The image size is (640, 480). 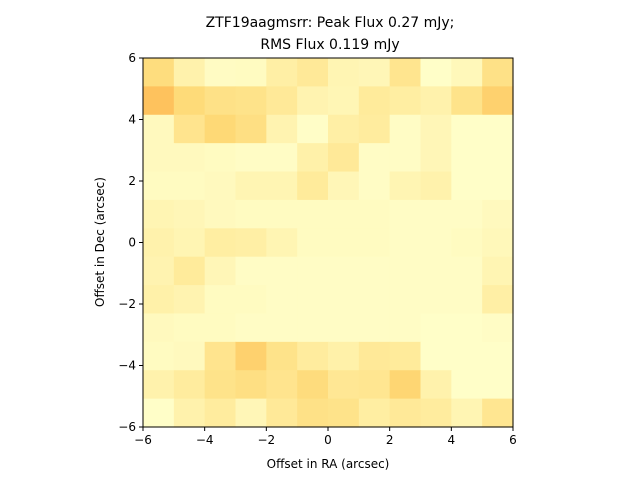 I want to click on y-tick-label: 6, so click(x=132, y=58).